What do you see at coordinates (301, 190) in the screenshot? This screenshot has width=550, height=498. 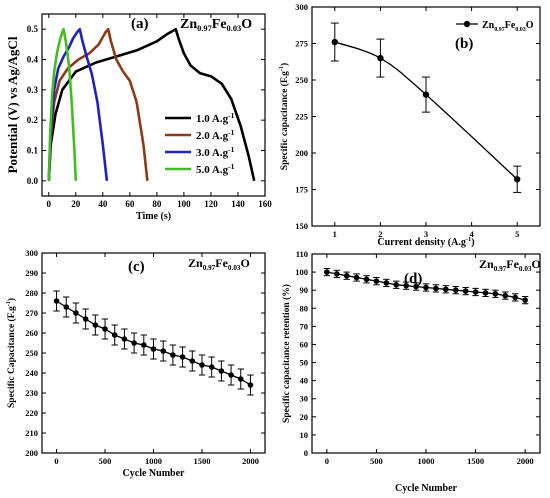 I see `y-tick-label: 175` at bounding box center [301, 190].